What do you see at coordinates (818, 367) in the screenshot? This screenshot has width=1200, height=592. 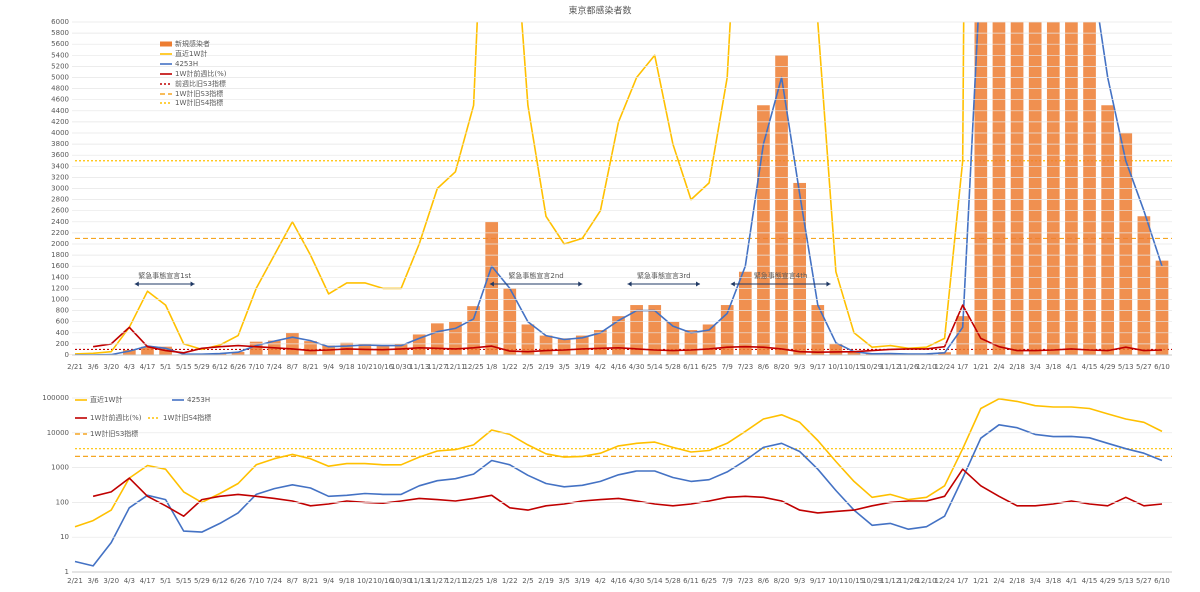 I see `x-tick-label: 9/17` at bounding box center [818, 367].